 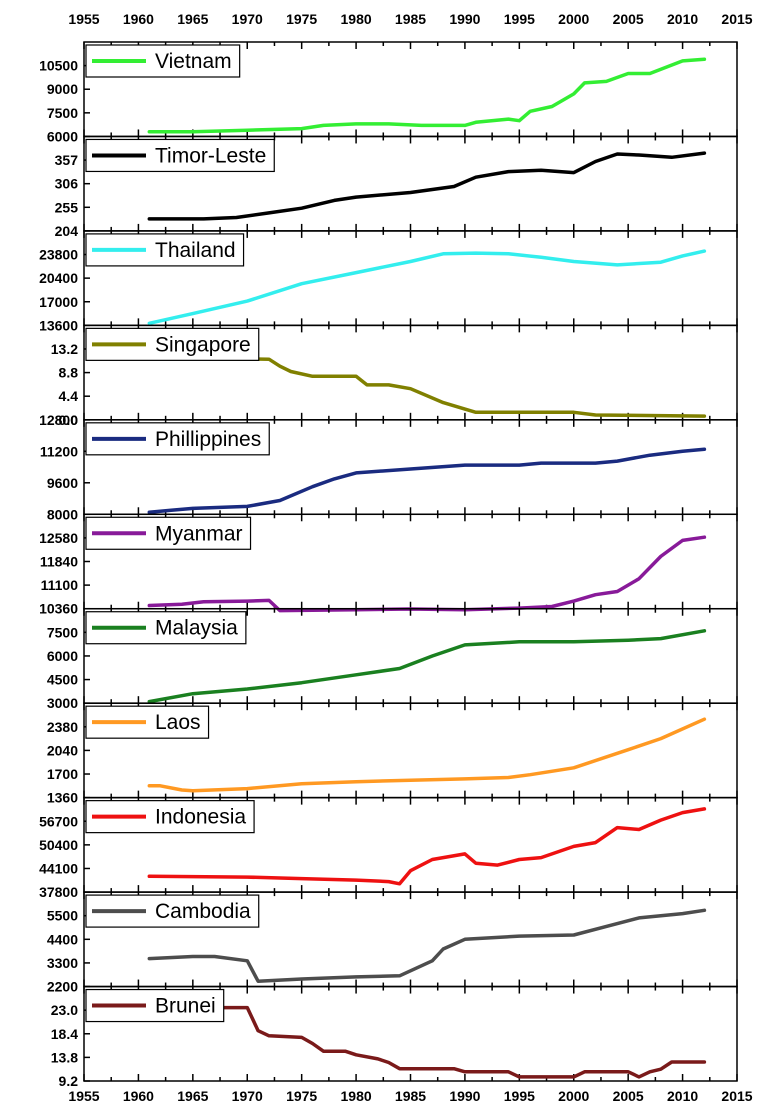 I want to click on top-x-tick-label: 2005, so click(x=628, y=19).